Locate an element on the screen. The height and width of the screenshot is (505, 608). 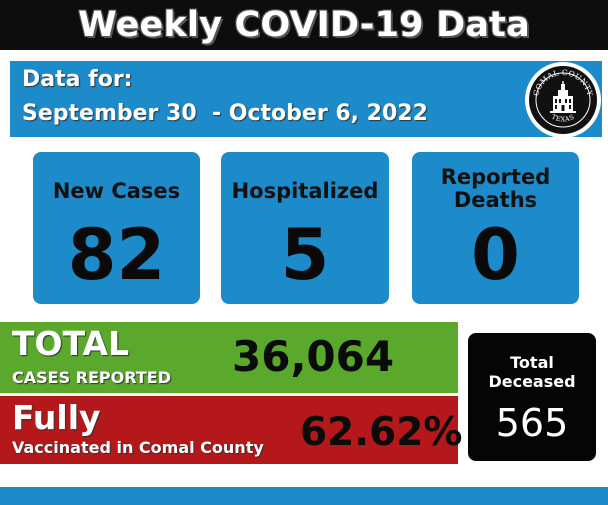
vaccinated-value: 62.62% is located at coordinates (381, 432).